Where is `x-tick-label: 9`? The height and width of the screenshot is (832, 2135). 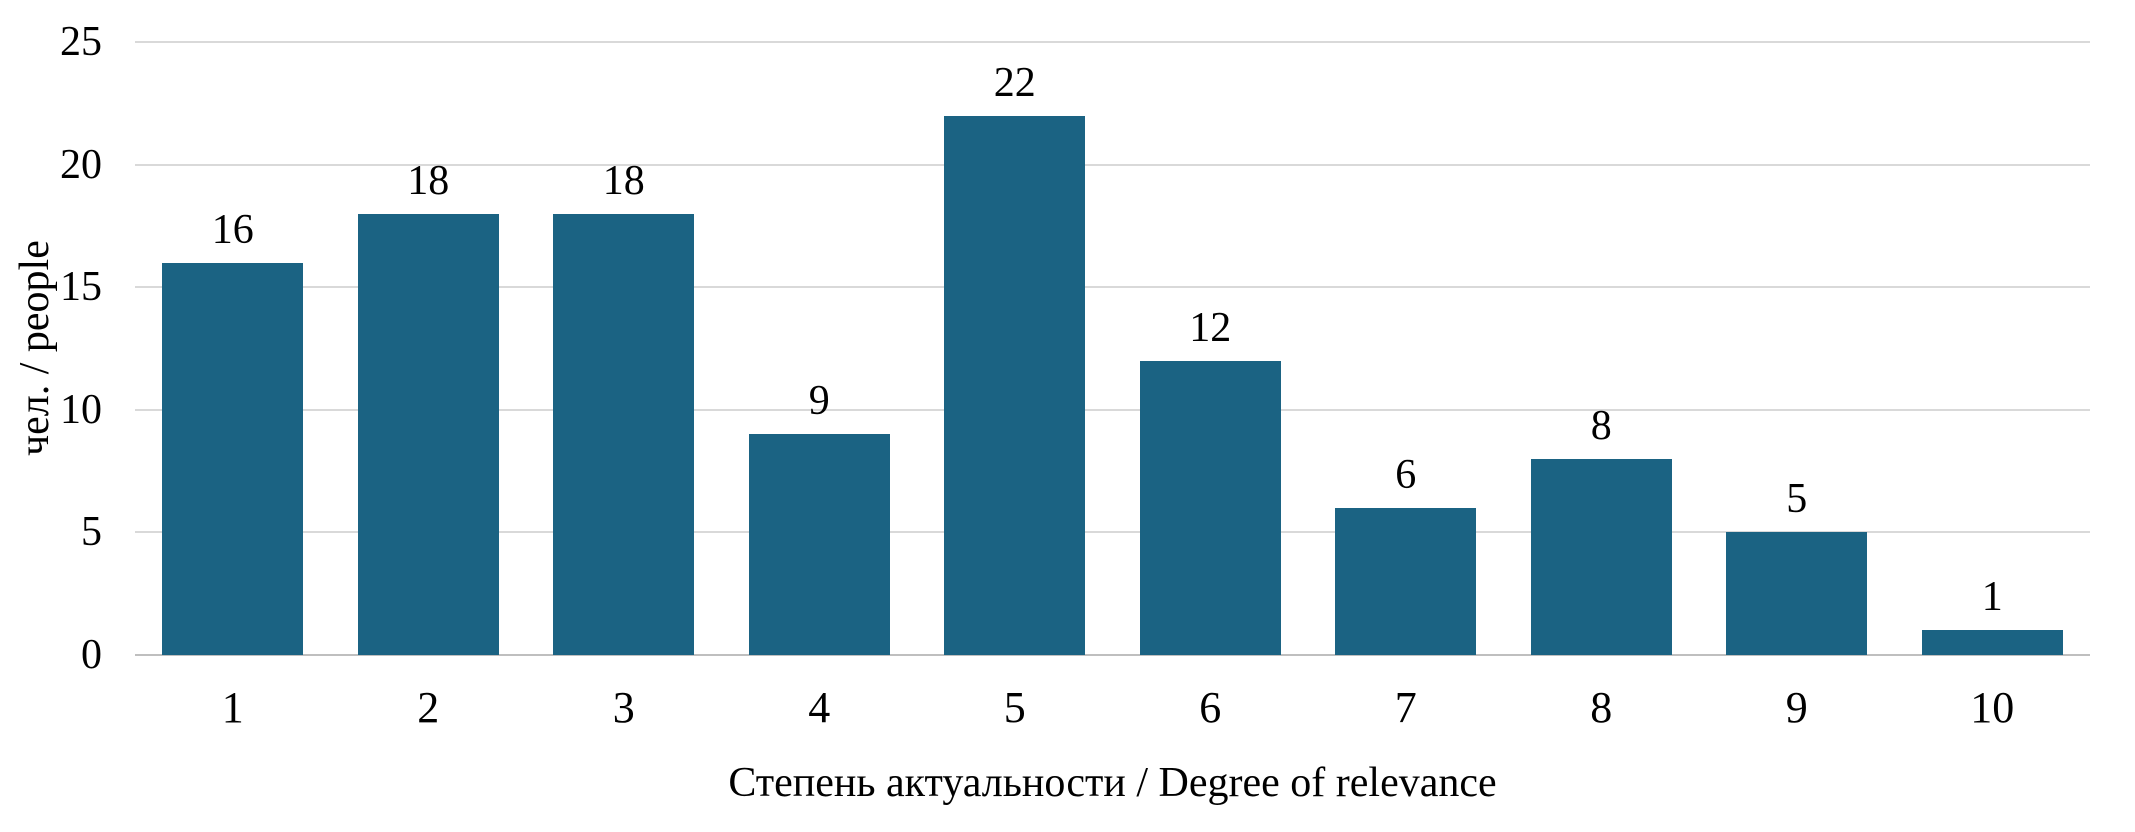 x-tick-label: 9 is located at coordinates (1796, 707).